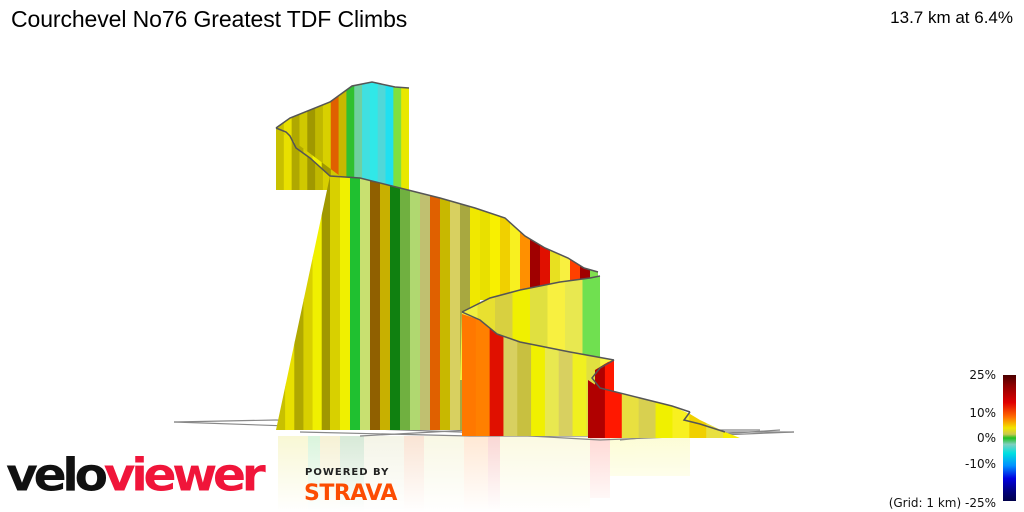 The height and width of the screenshot is (512, 1024). Describe the element at coordinates (209, 19) in the screenshot. I see `page-title: Courchevel No76 Greatest TDF Climbs` at that location.